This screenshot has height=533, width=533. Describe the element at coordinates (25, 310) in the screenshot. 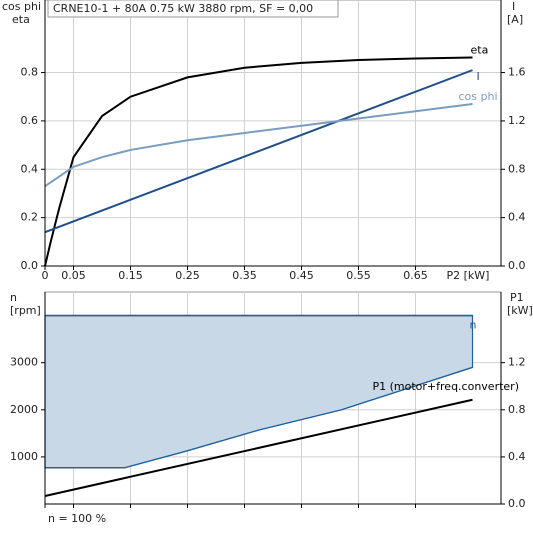

I see `y-axis-label: [rpm]` at that location.